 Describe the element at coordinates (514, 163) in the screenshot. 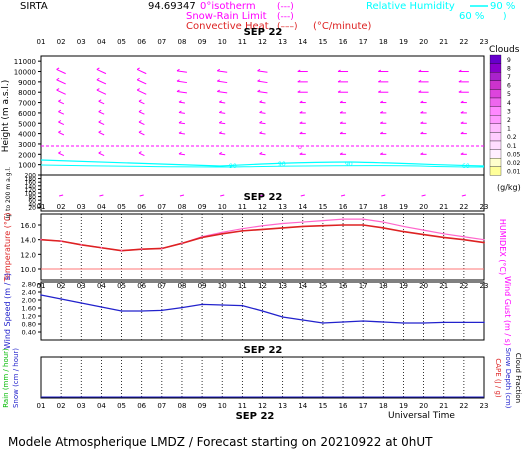

I see `cloud-scale-label: 0.02` at that location.